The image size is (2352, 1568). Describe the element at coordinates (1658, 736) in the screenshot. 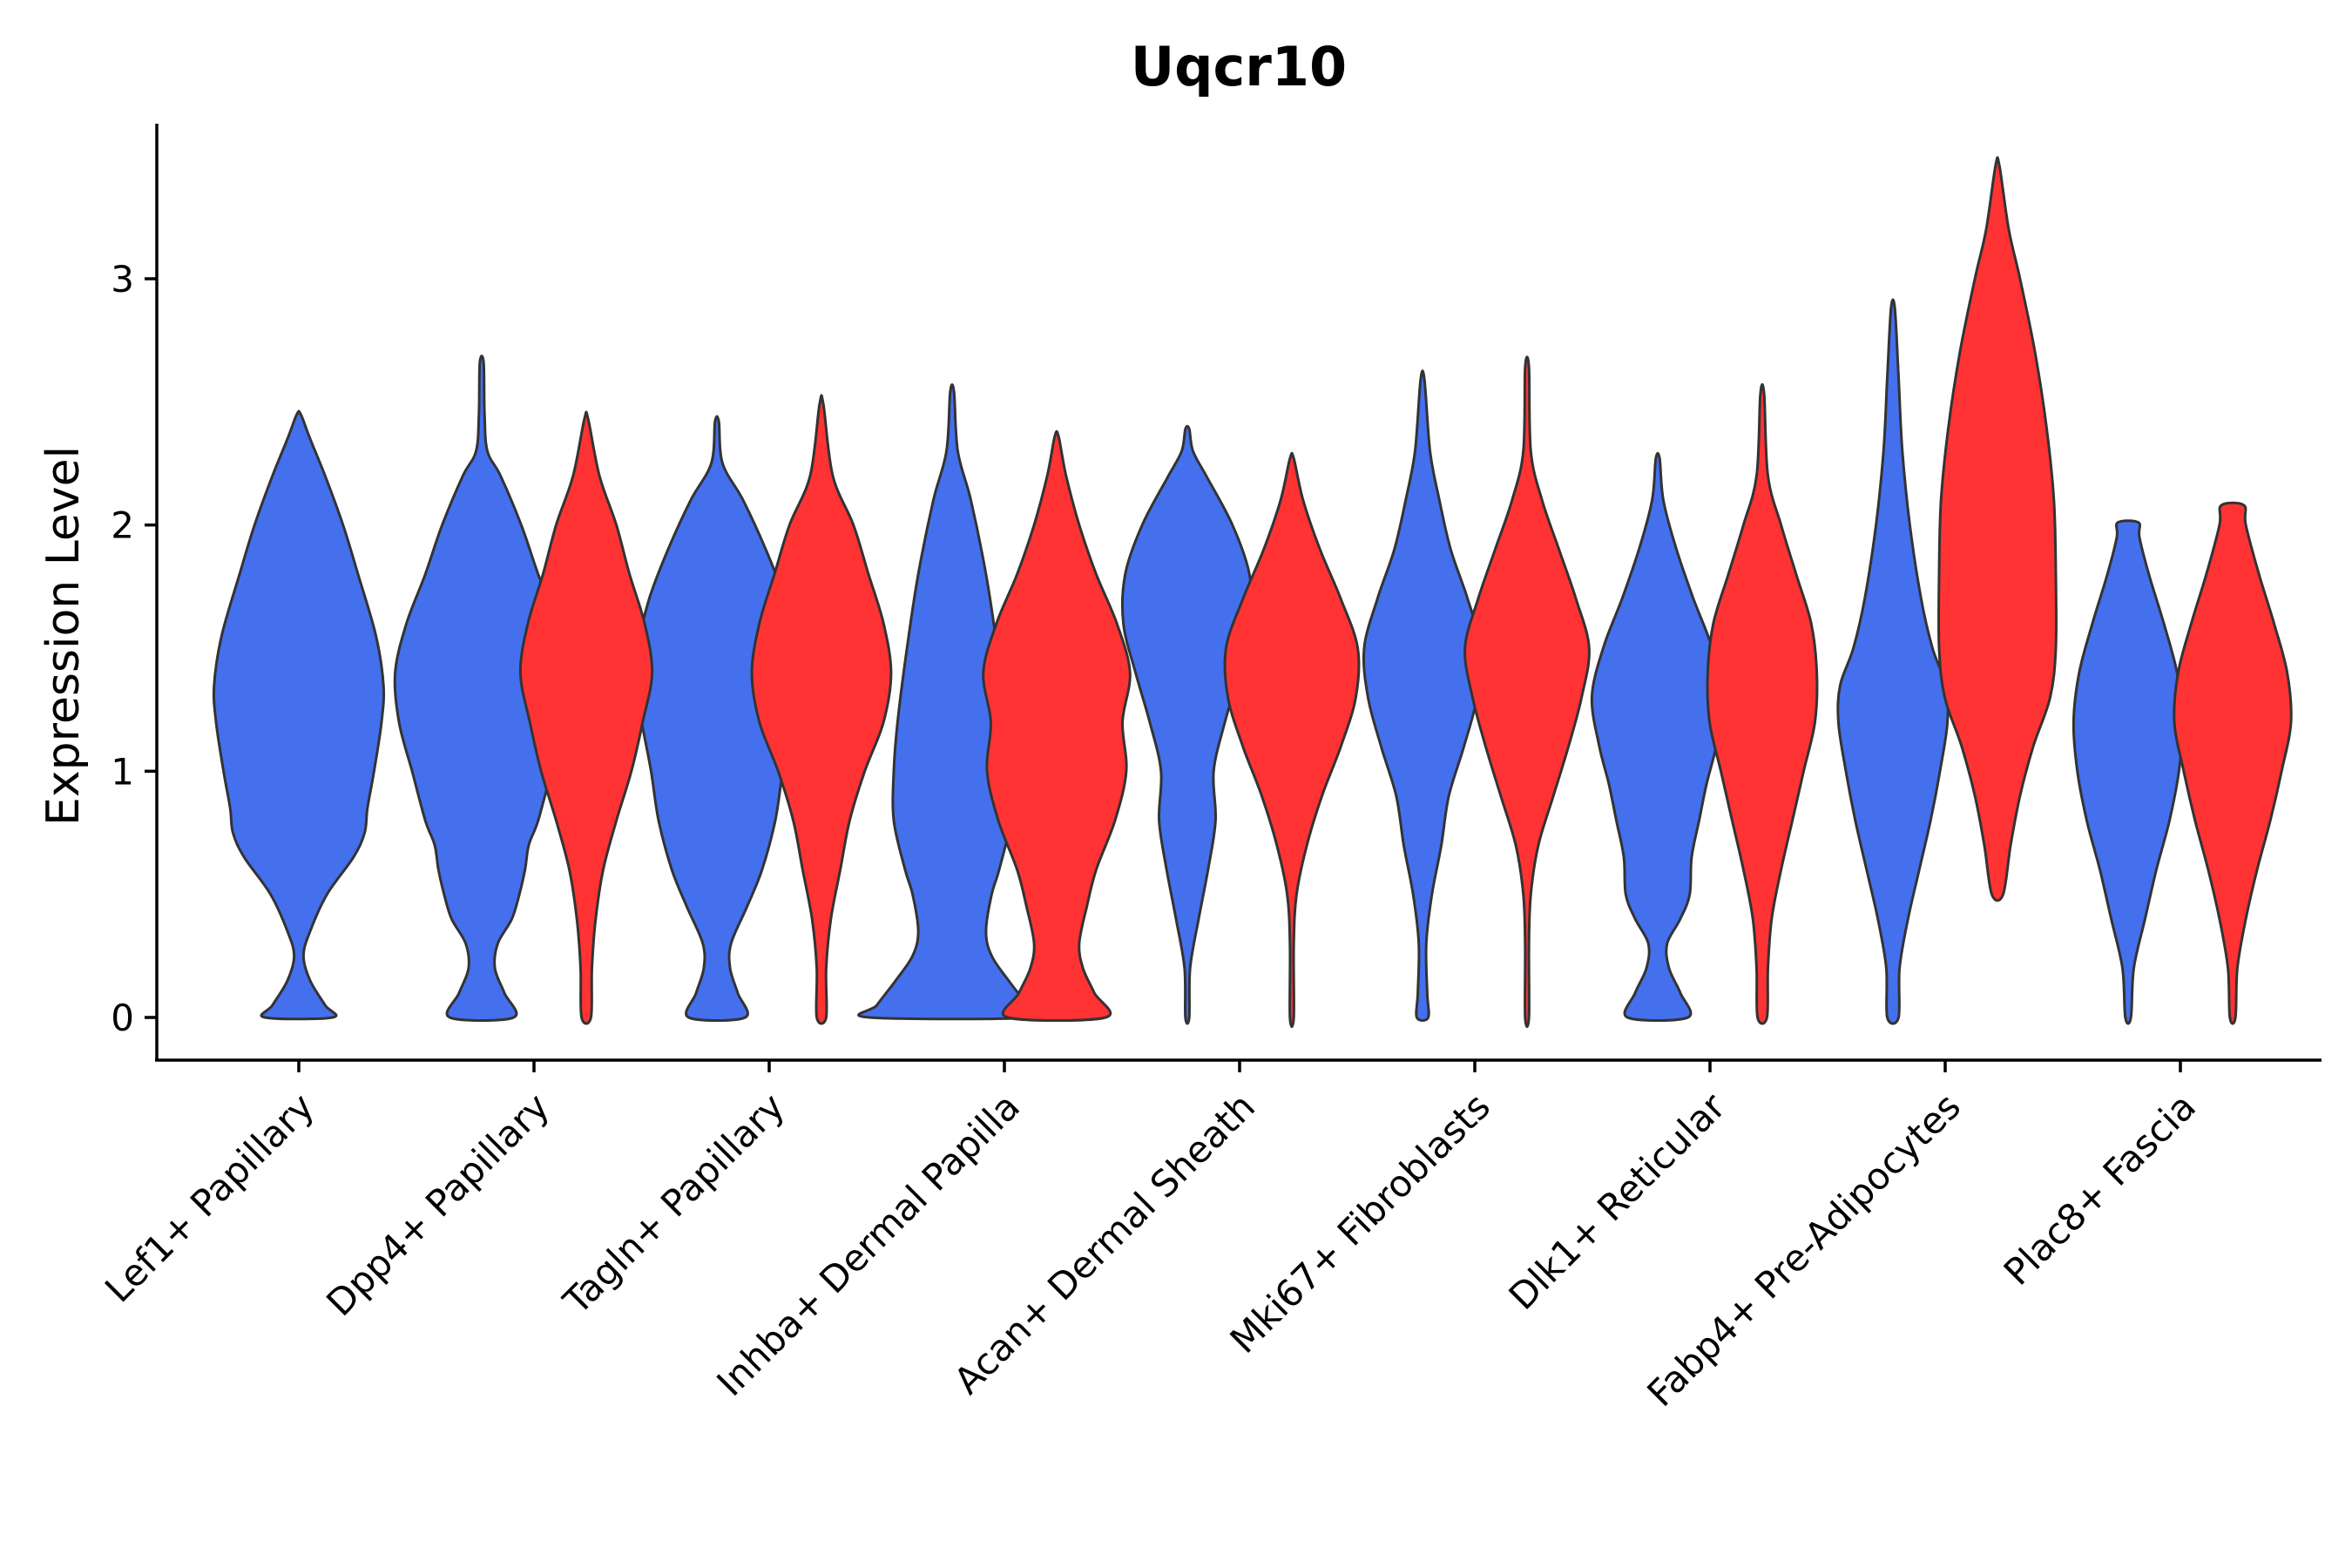

I see `violin-dlk1-reticular-group-blue` at that location.